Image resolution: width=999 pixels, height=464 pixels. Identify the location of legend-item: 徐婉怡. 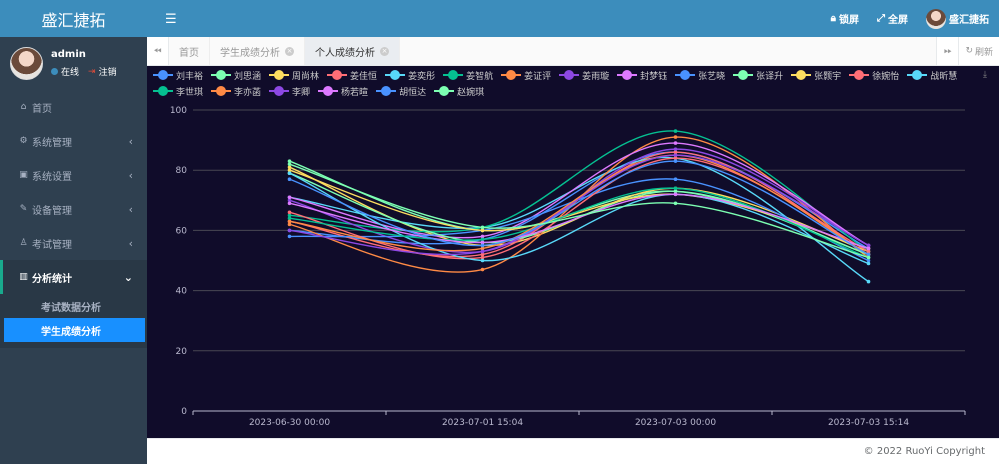
(874, 75).